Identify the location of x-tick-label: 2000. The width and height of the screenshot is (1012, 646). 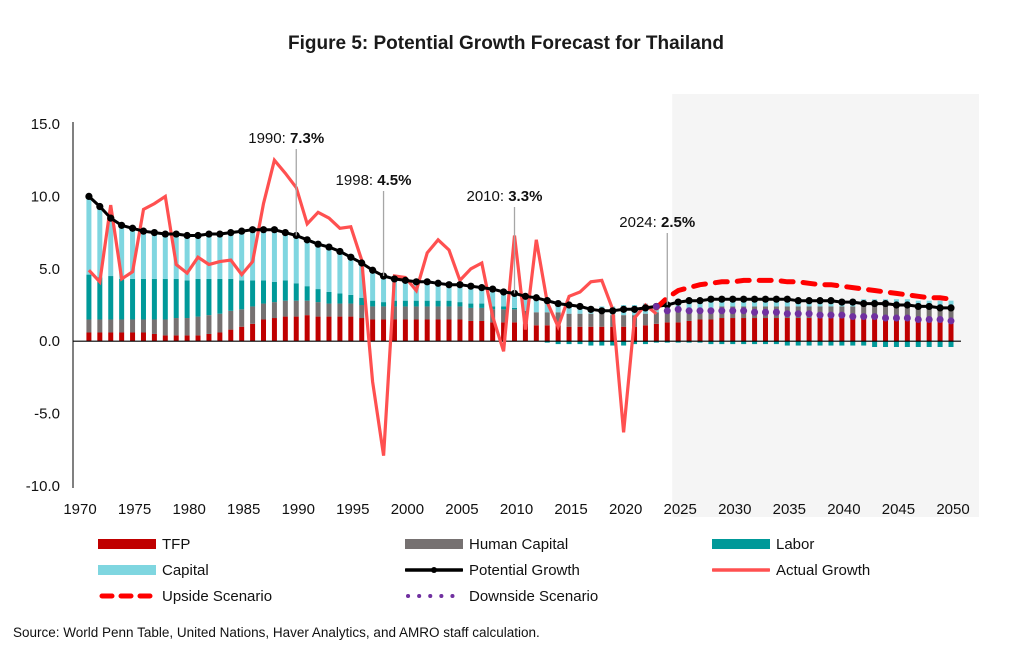
(407, 509).